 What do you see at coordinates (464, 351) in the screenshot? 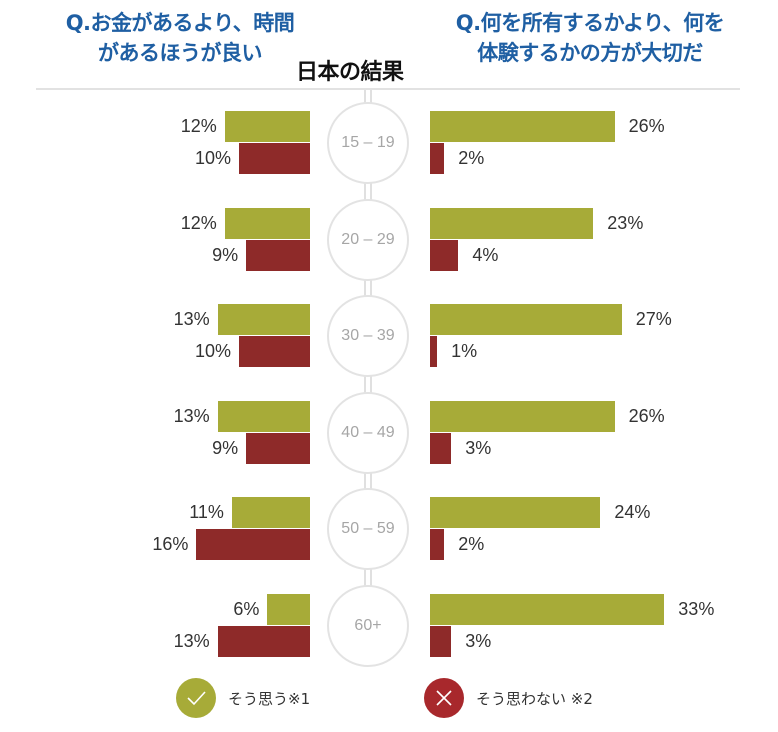
I see `value-label: 1%` at bounding box center [464, 351].